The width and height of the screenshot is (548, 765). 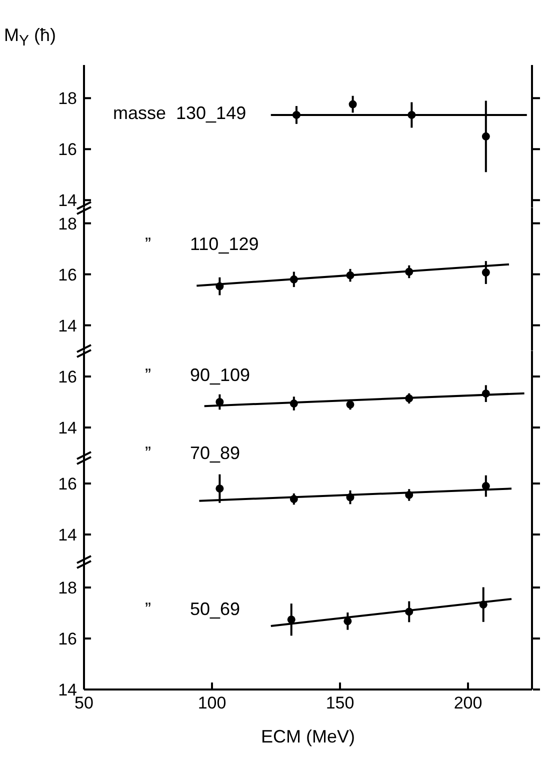 I want to click on annotation: 90_109, so click(x=220, y=375).